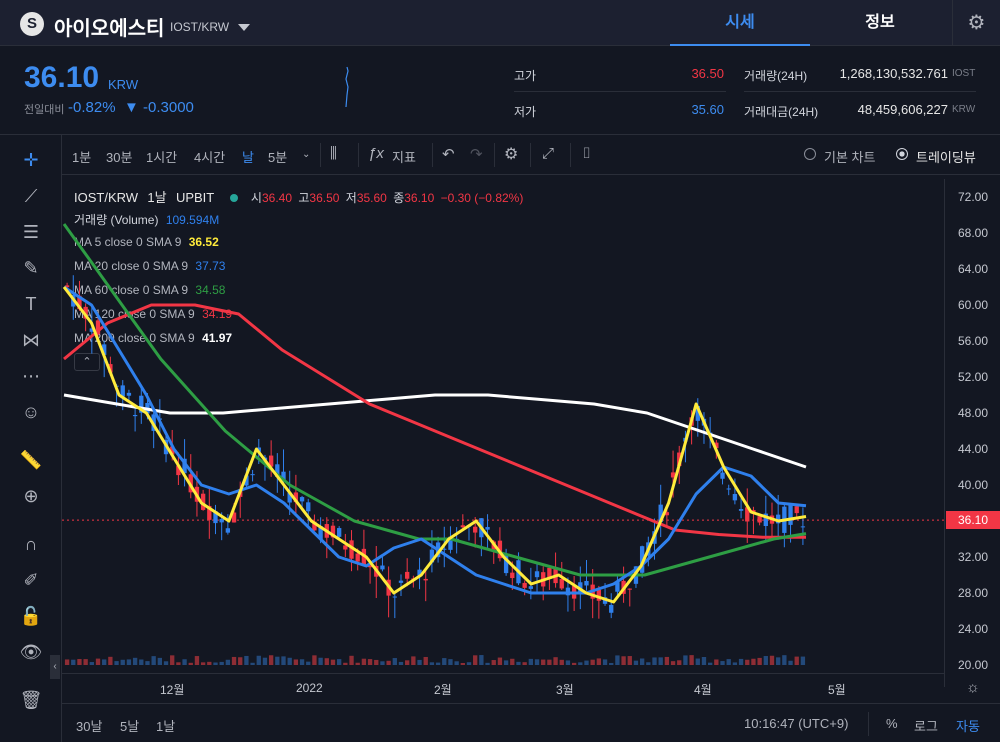 Image resolution: width=1000 pixels, height=742 pixels. I want to click on legend-ma5: MA 5 close 0 SMA 9 36.52, so click(146, 242).